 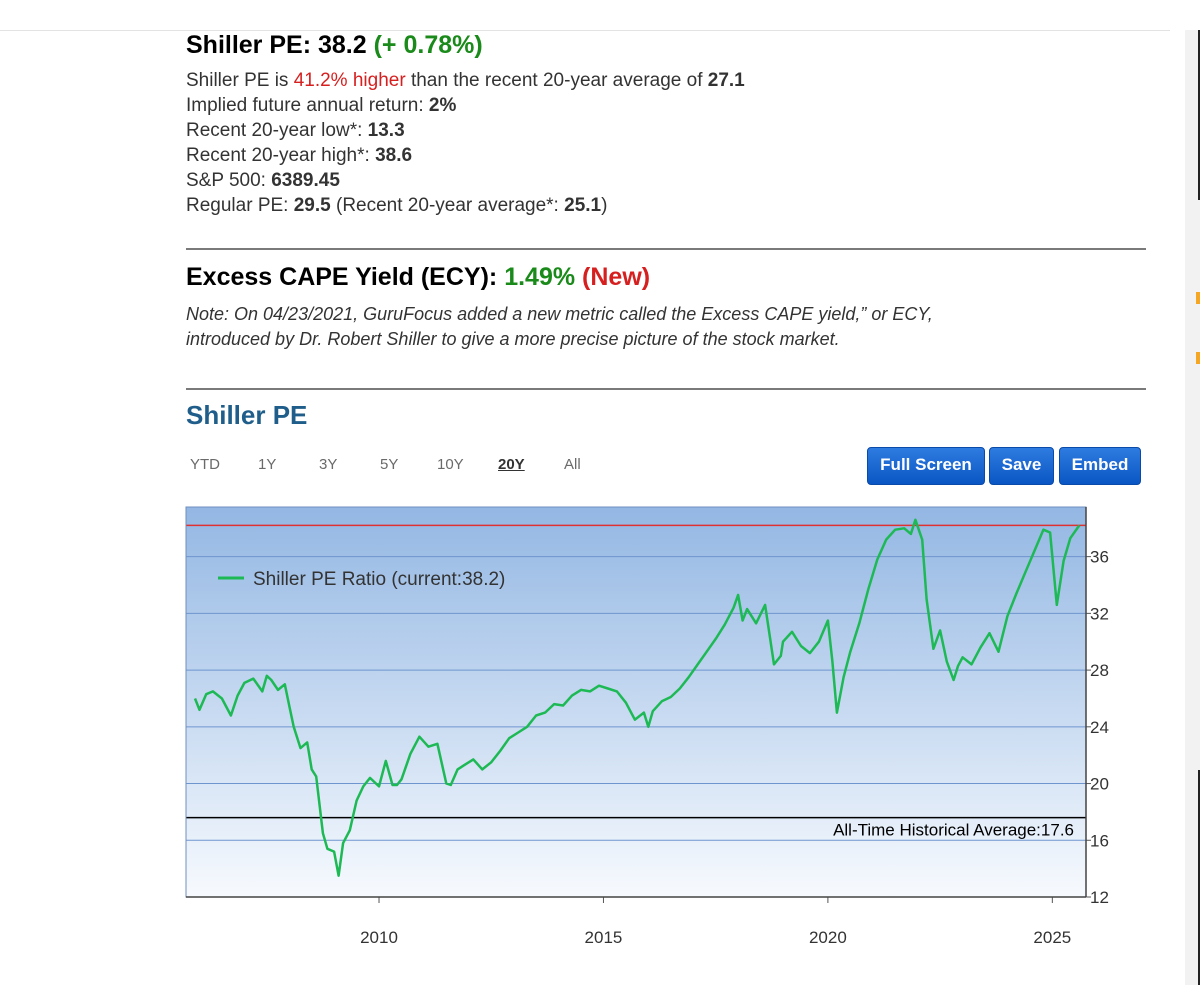 What do you see at coordinates (450, 464) in the screenshot?
I see `range-10y: 10Y` at bounding box center [450, 464].